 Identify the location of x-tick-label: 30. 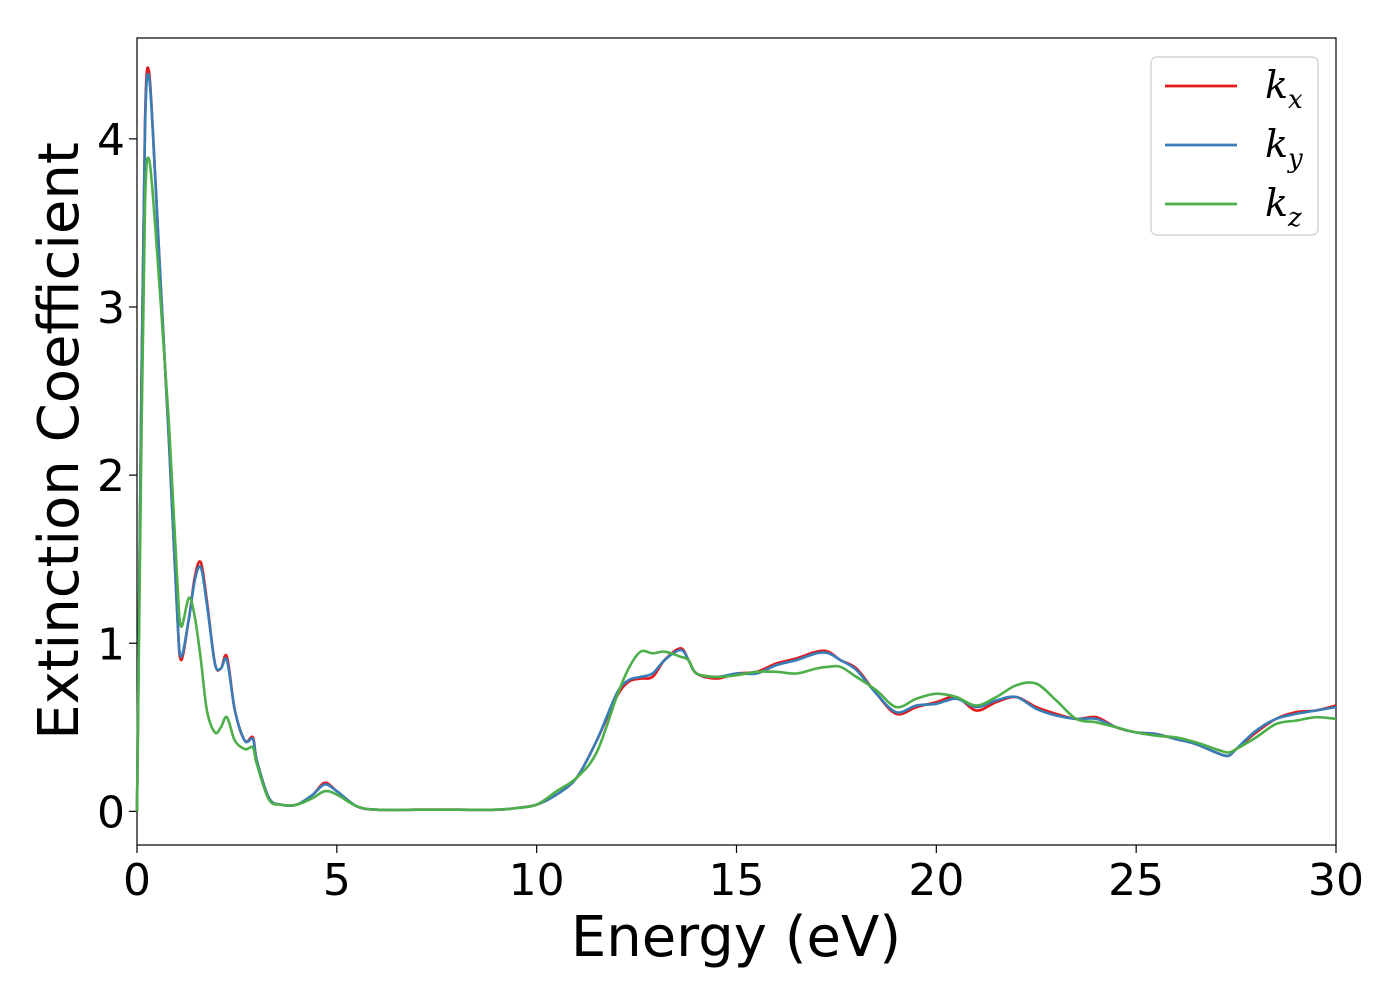
(1336, 880).